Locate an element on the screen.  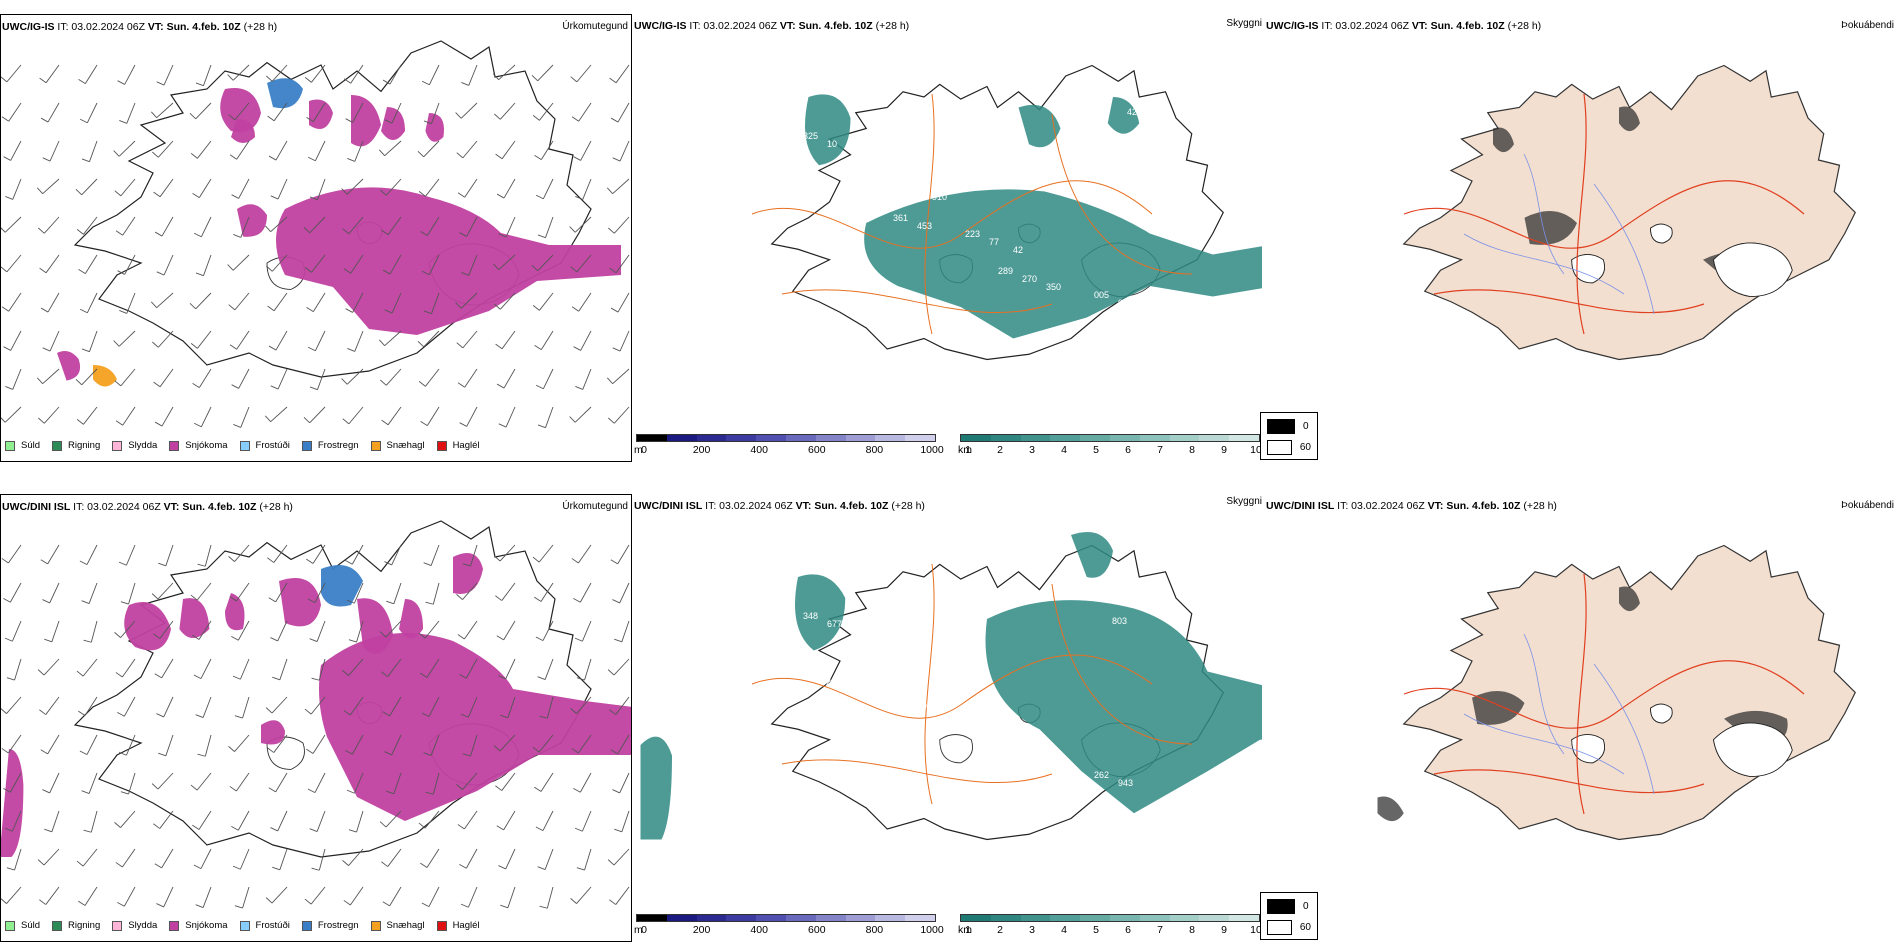
field-label-ceiling: Skyggni is located at coordinates (1244, 23).